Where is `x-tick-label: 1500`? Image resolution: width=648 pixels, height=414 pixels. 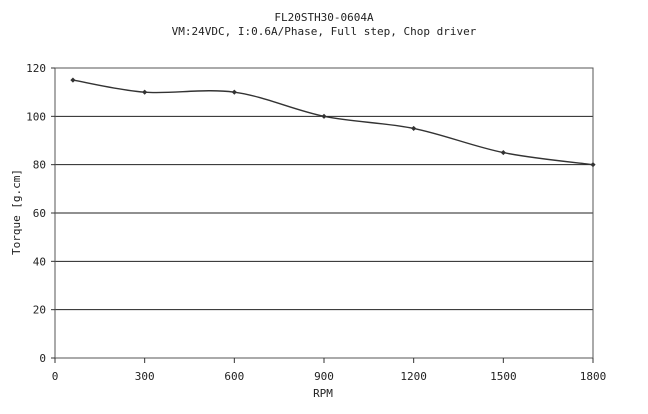 x-tick-label: 1500 is located at coordinates (503, 376).